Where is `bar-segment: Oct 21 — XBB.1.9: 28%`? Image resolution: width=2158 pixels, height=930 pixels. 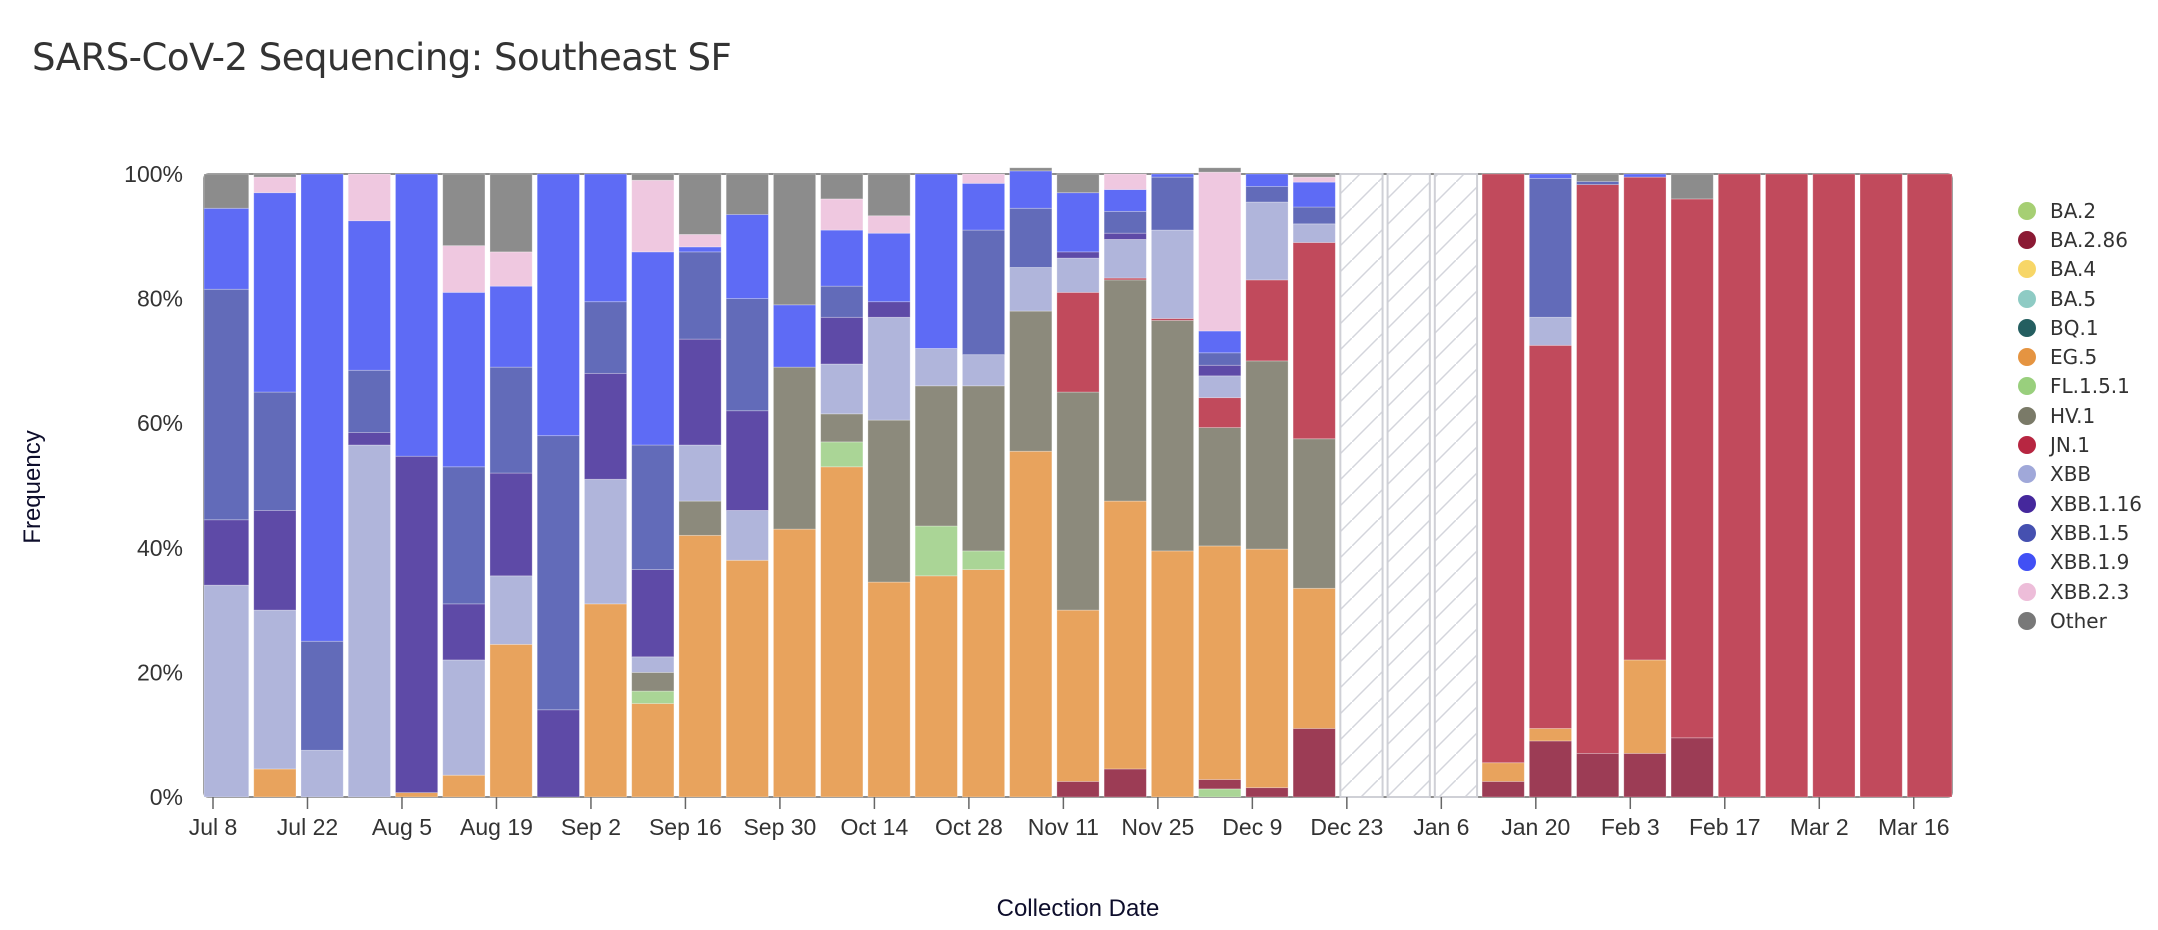
bar-segment: Oct 21 — XBB.1.9: 28% is located at coordinates (936, 261).